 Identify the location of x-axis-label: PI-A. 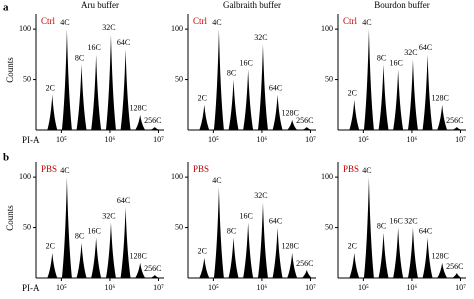
(31, 140).